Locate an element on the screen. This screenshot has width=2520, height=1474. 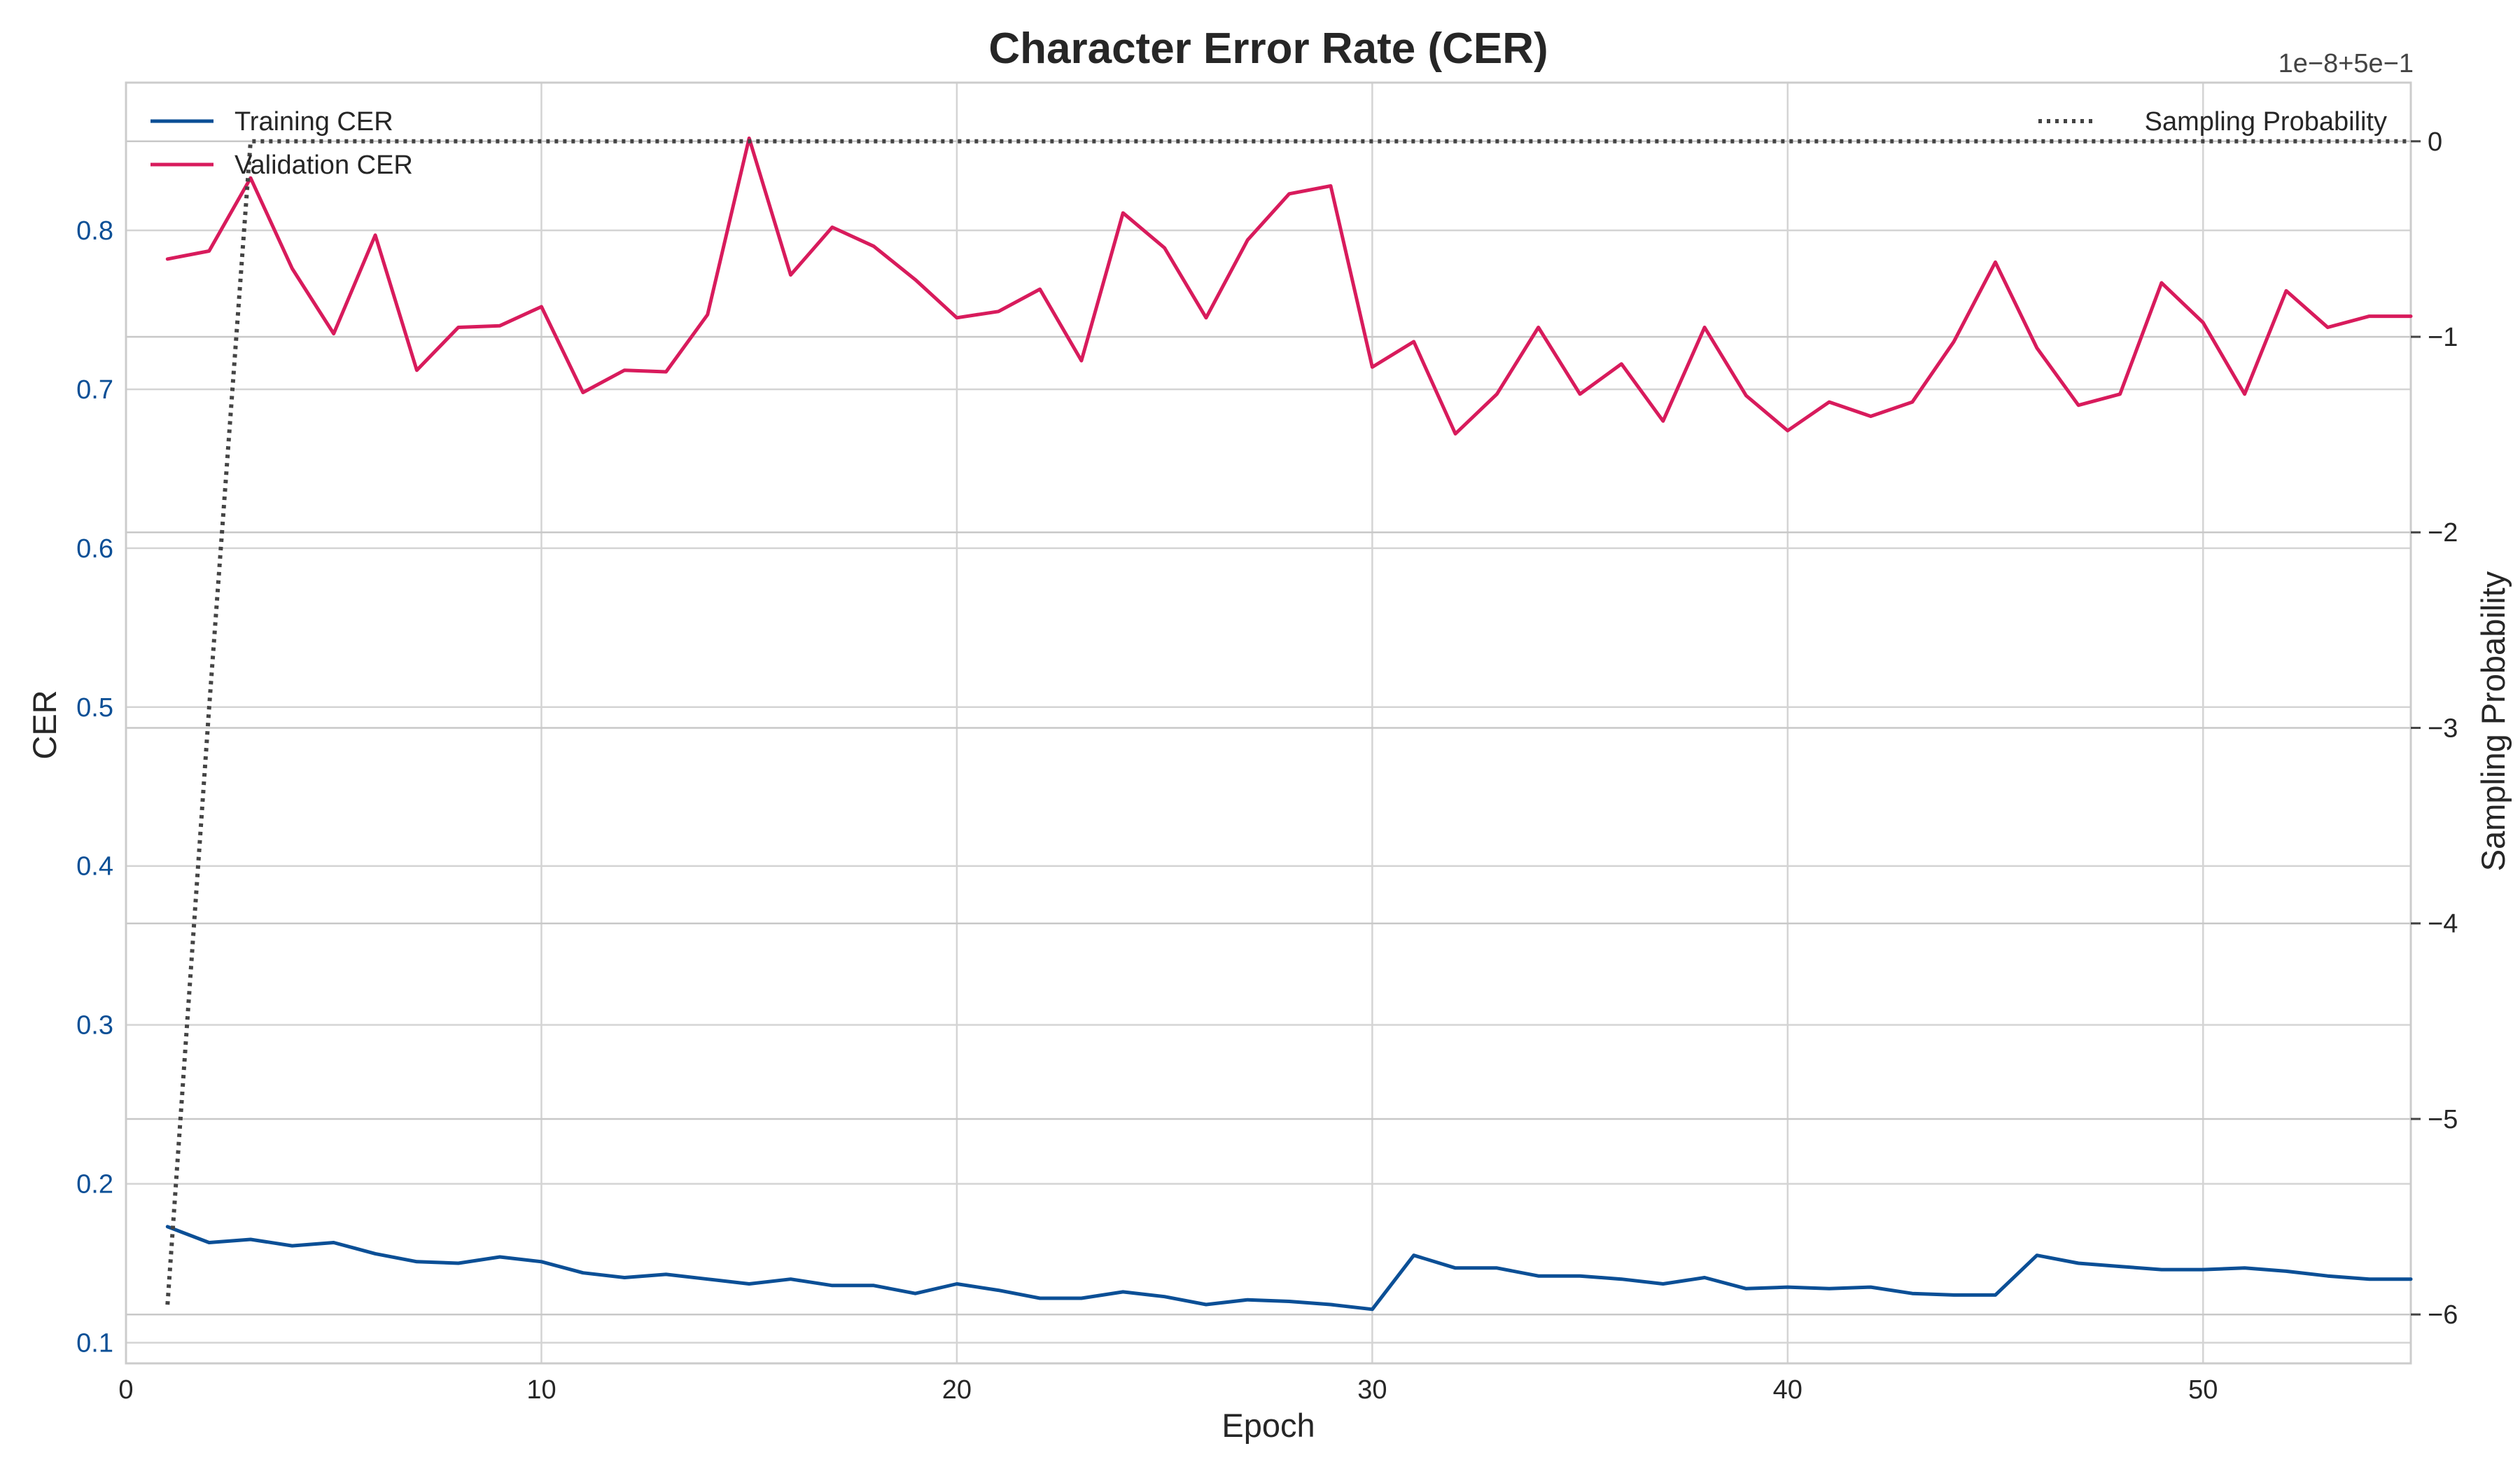
y2-offset-label: 1e−8+5e−1 is located at coordinates (2346, 64).